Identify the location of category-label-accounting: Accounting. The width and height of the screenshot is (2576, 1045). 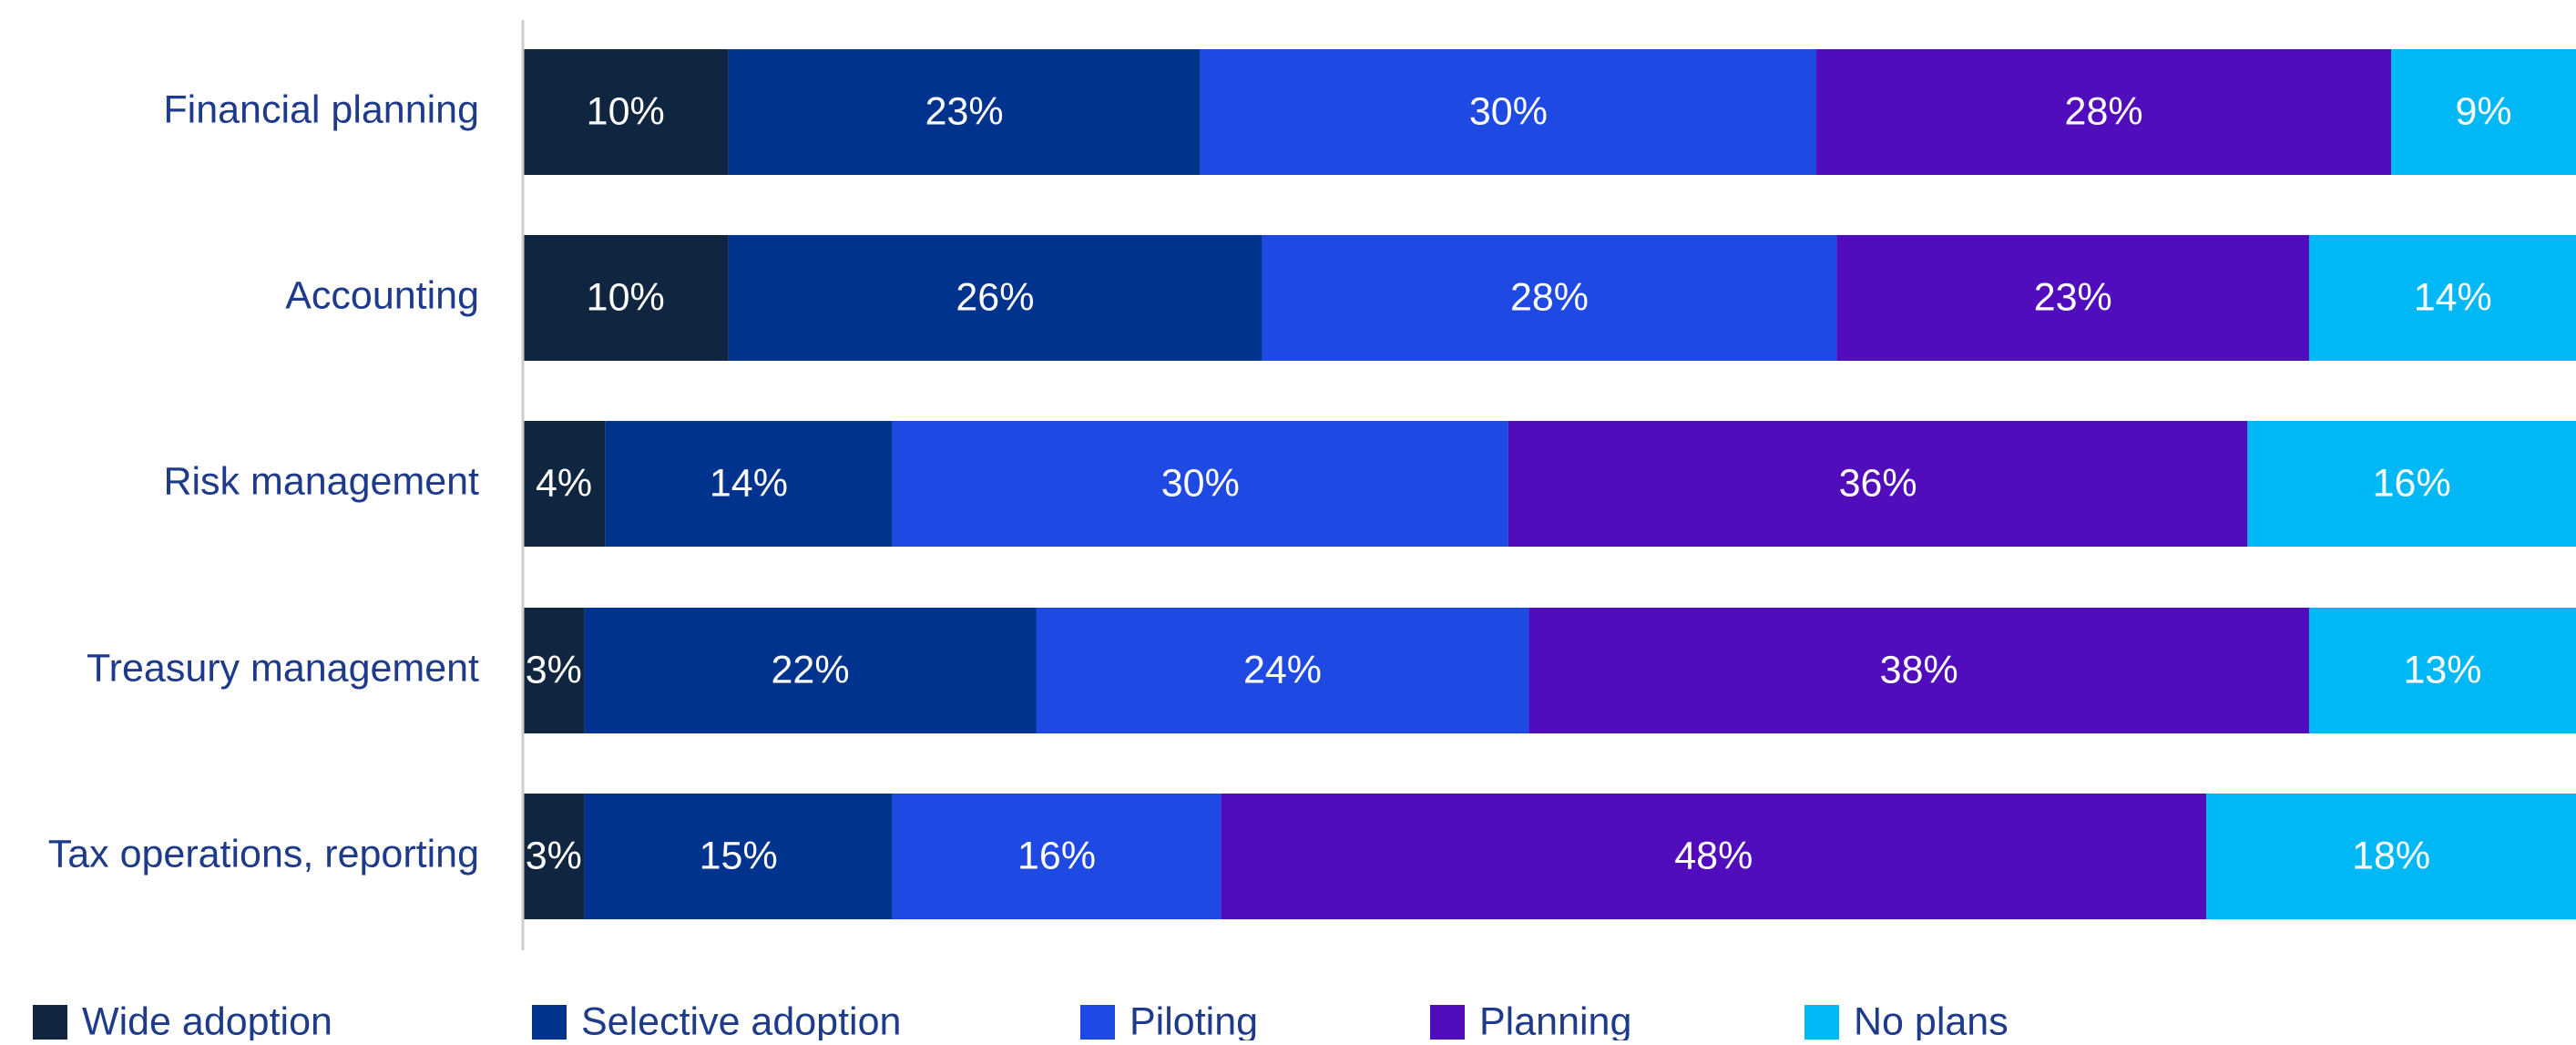
(382, 295).